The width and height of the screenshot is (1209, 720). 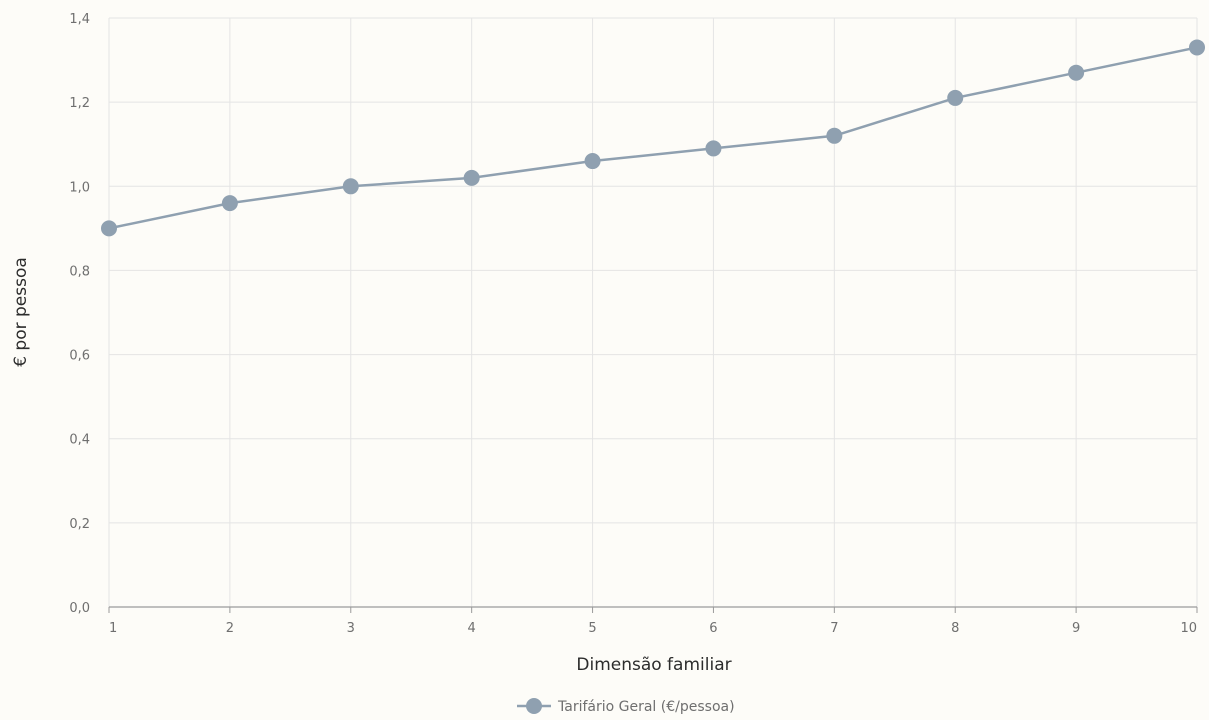 I want to click on x-tick-label: 3, so click(x=351, y=628).